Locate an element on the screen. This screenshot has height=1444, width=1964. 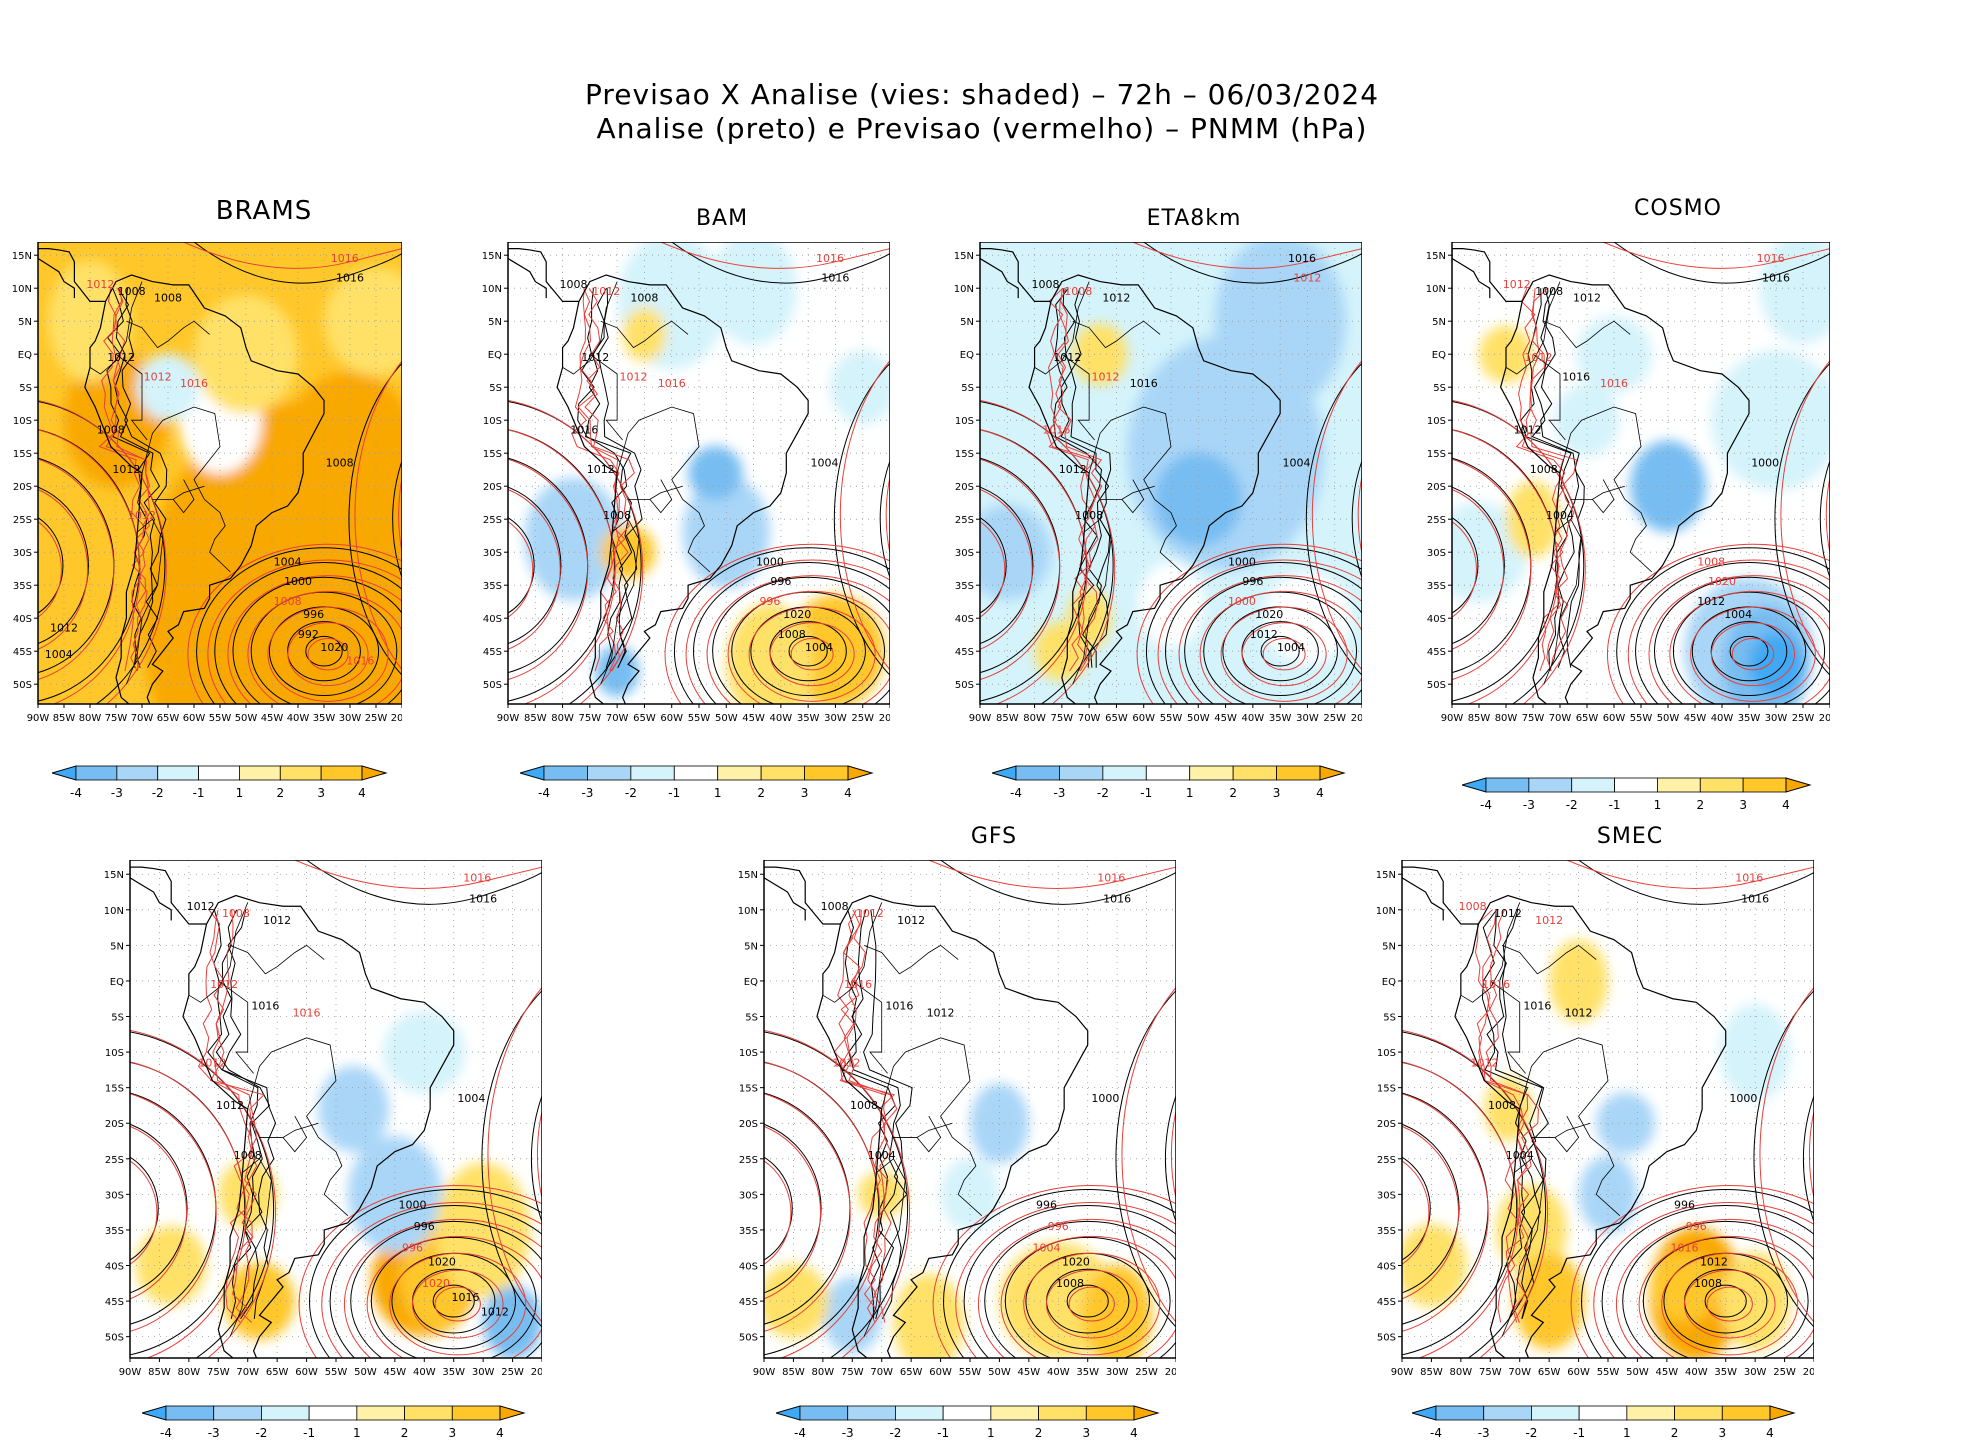
lat-label: 40S is located at coordinates (22, 619).